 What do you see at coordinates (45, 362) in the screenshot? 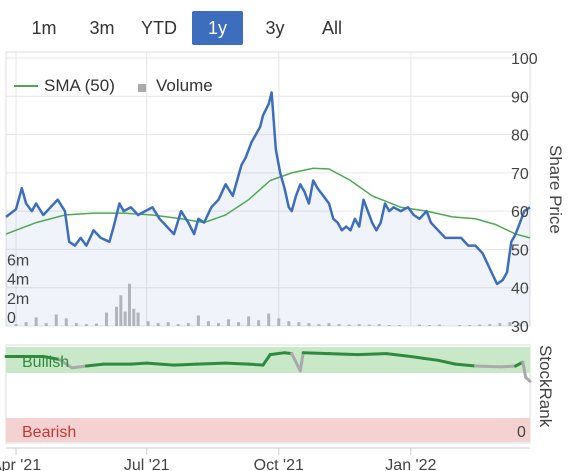
I see `bullish-label: Bullish` at bounding box center [45, 362].